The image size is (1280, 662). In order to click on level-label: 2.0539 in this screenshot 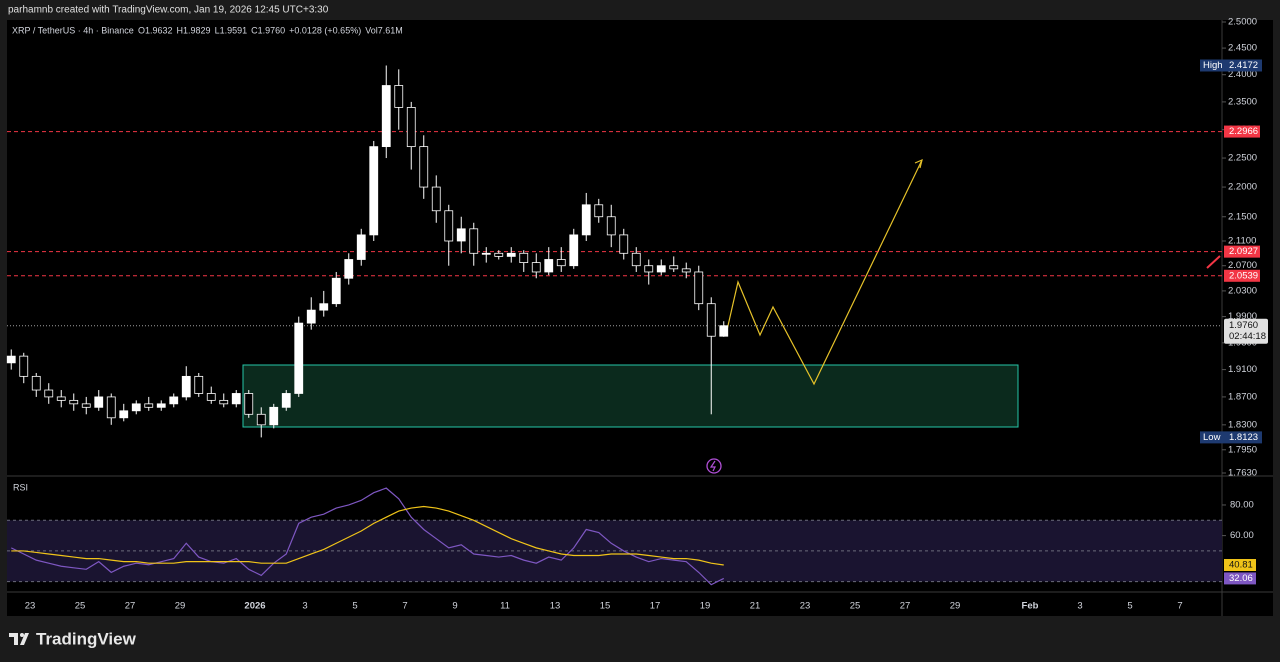, I will do `click(1243, 275)`.